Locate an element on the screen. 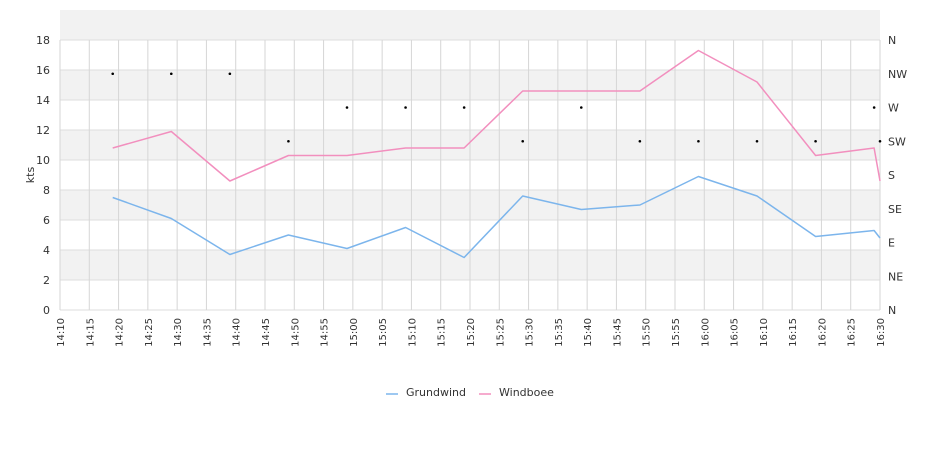 The height and width of the screenshot is (450, 940). x-tick-label: 14:55 is located at coordinates (325, 332).